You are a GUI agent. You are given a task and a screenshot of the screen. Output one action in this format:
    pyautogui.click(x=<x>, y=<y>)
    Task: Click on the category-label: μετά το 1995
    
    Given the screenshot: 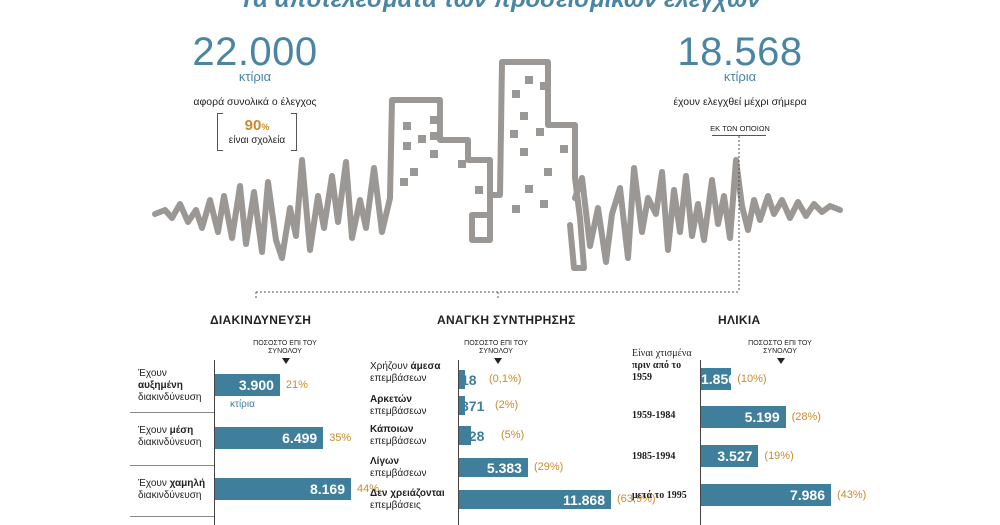 What is the action you would take?
    pyautogui.click(x=667, y=496)
    